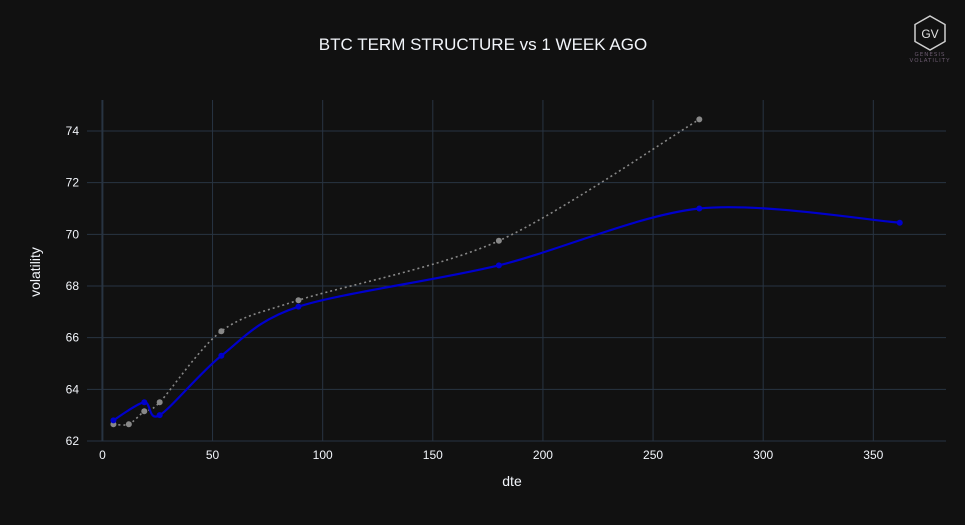 Image resolution: width=965 pixels, height=525 pixels. Describe the element at coordinates (763, 455) in the screenshot. I see `x-tick-label: 300` at that location.